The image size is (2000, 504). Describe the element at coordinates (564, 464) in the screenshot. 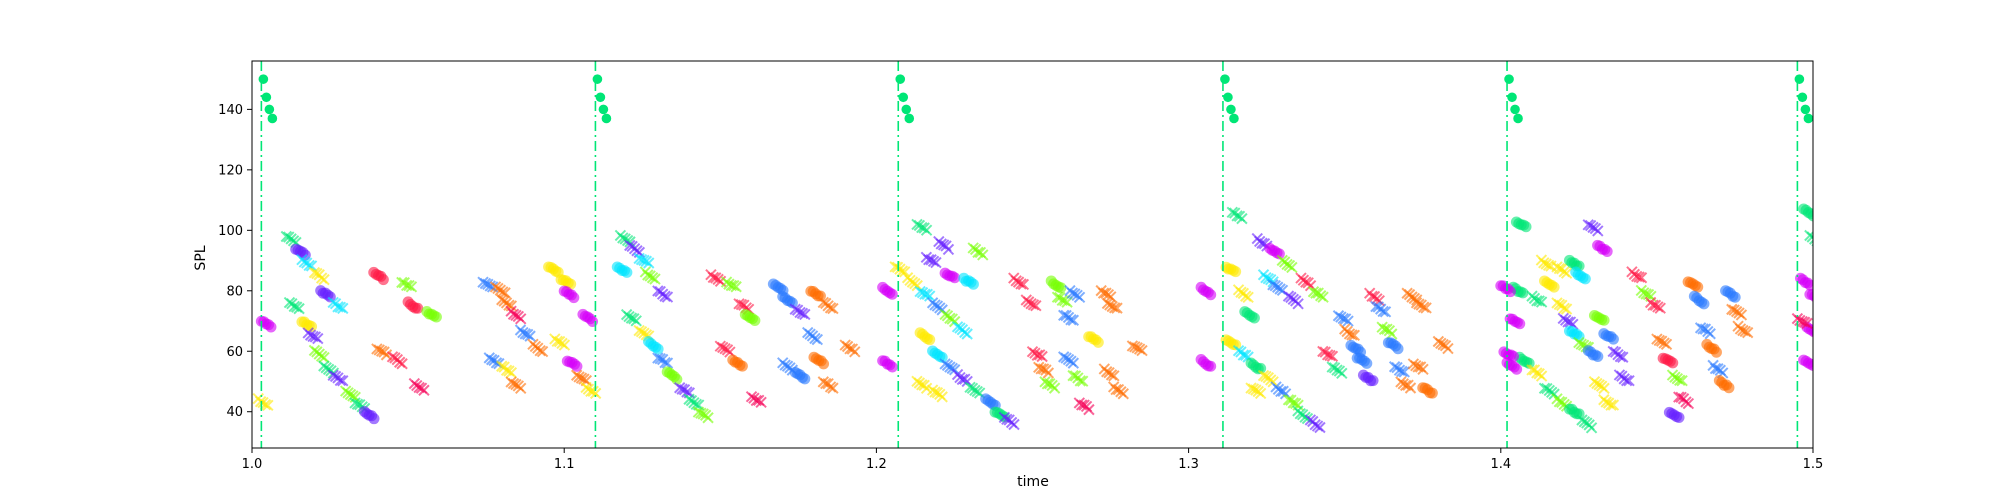

I see `x-tick-label: 1.1` at that location.